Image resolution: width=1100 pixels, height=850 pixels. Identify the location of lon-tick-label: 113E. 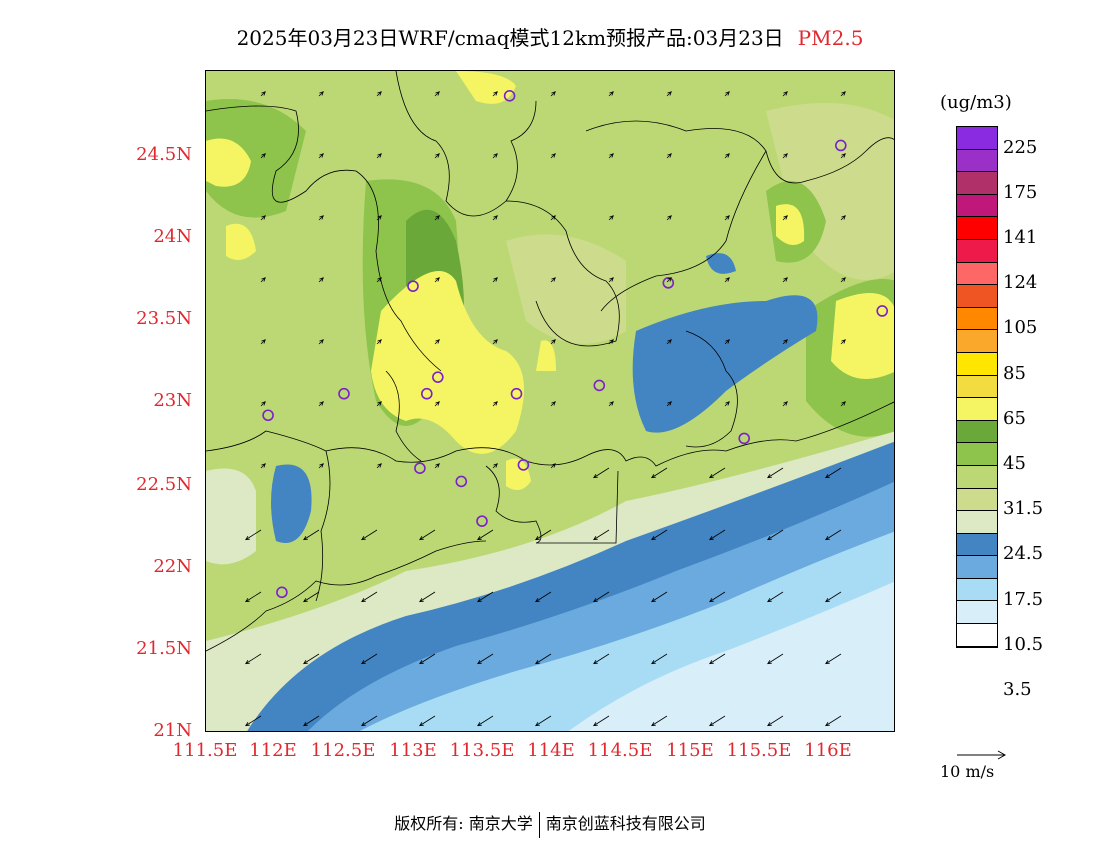
(413, 750).